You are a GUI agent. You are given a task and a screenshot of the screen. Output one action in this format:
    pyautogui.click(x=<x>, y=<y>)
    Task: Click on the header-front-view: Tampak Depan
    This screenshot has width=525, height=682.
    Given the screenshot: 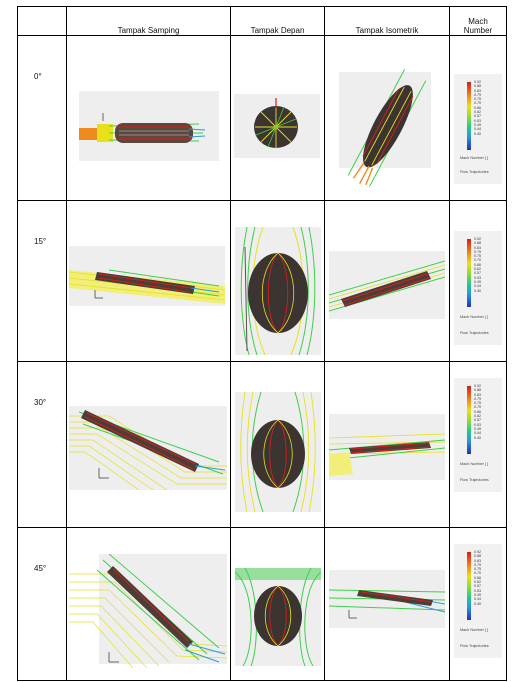 What is the action you would take?
    pyautogui.click(x=277, y=21)
    